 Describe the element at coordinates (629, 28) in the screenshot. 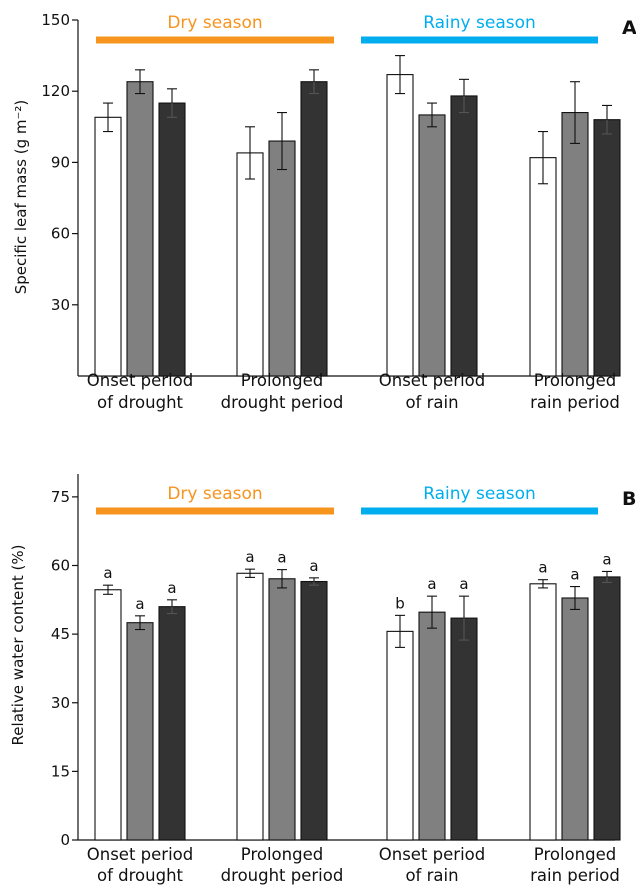

I see `panel-letter: A` at that location.